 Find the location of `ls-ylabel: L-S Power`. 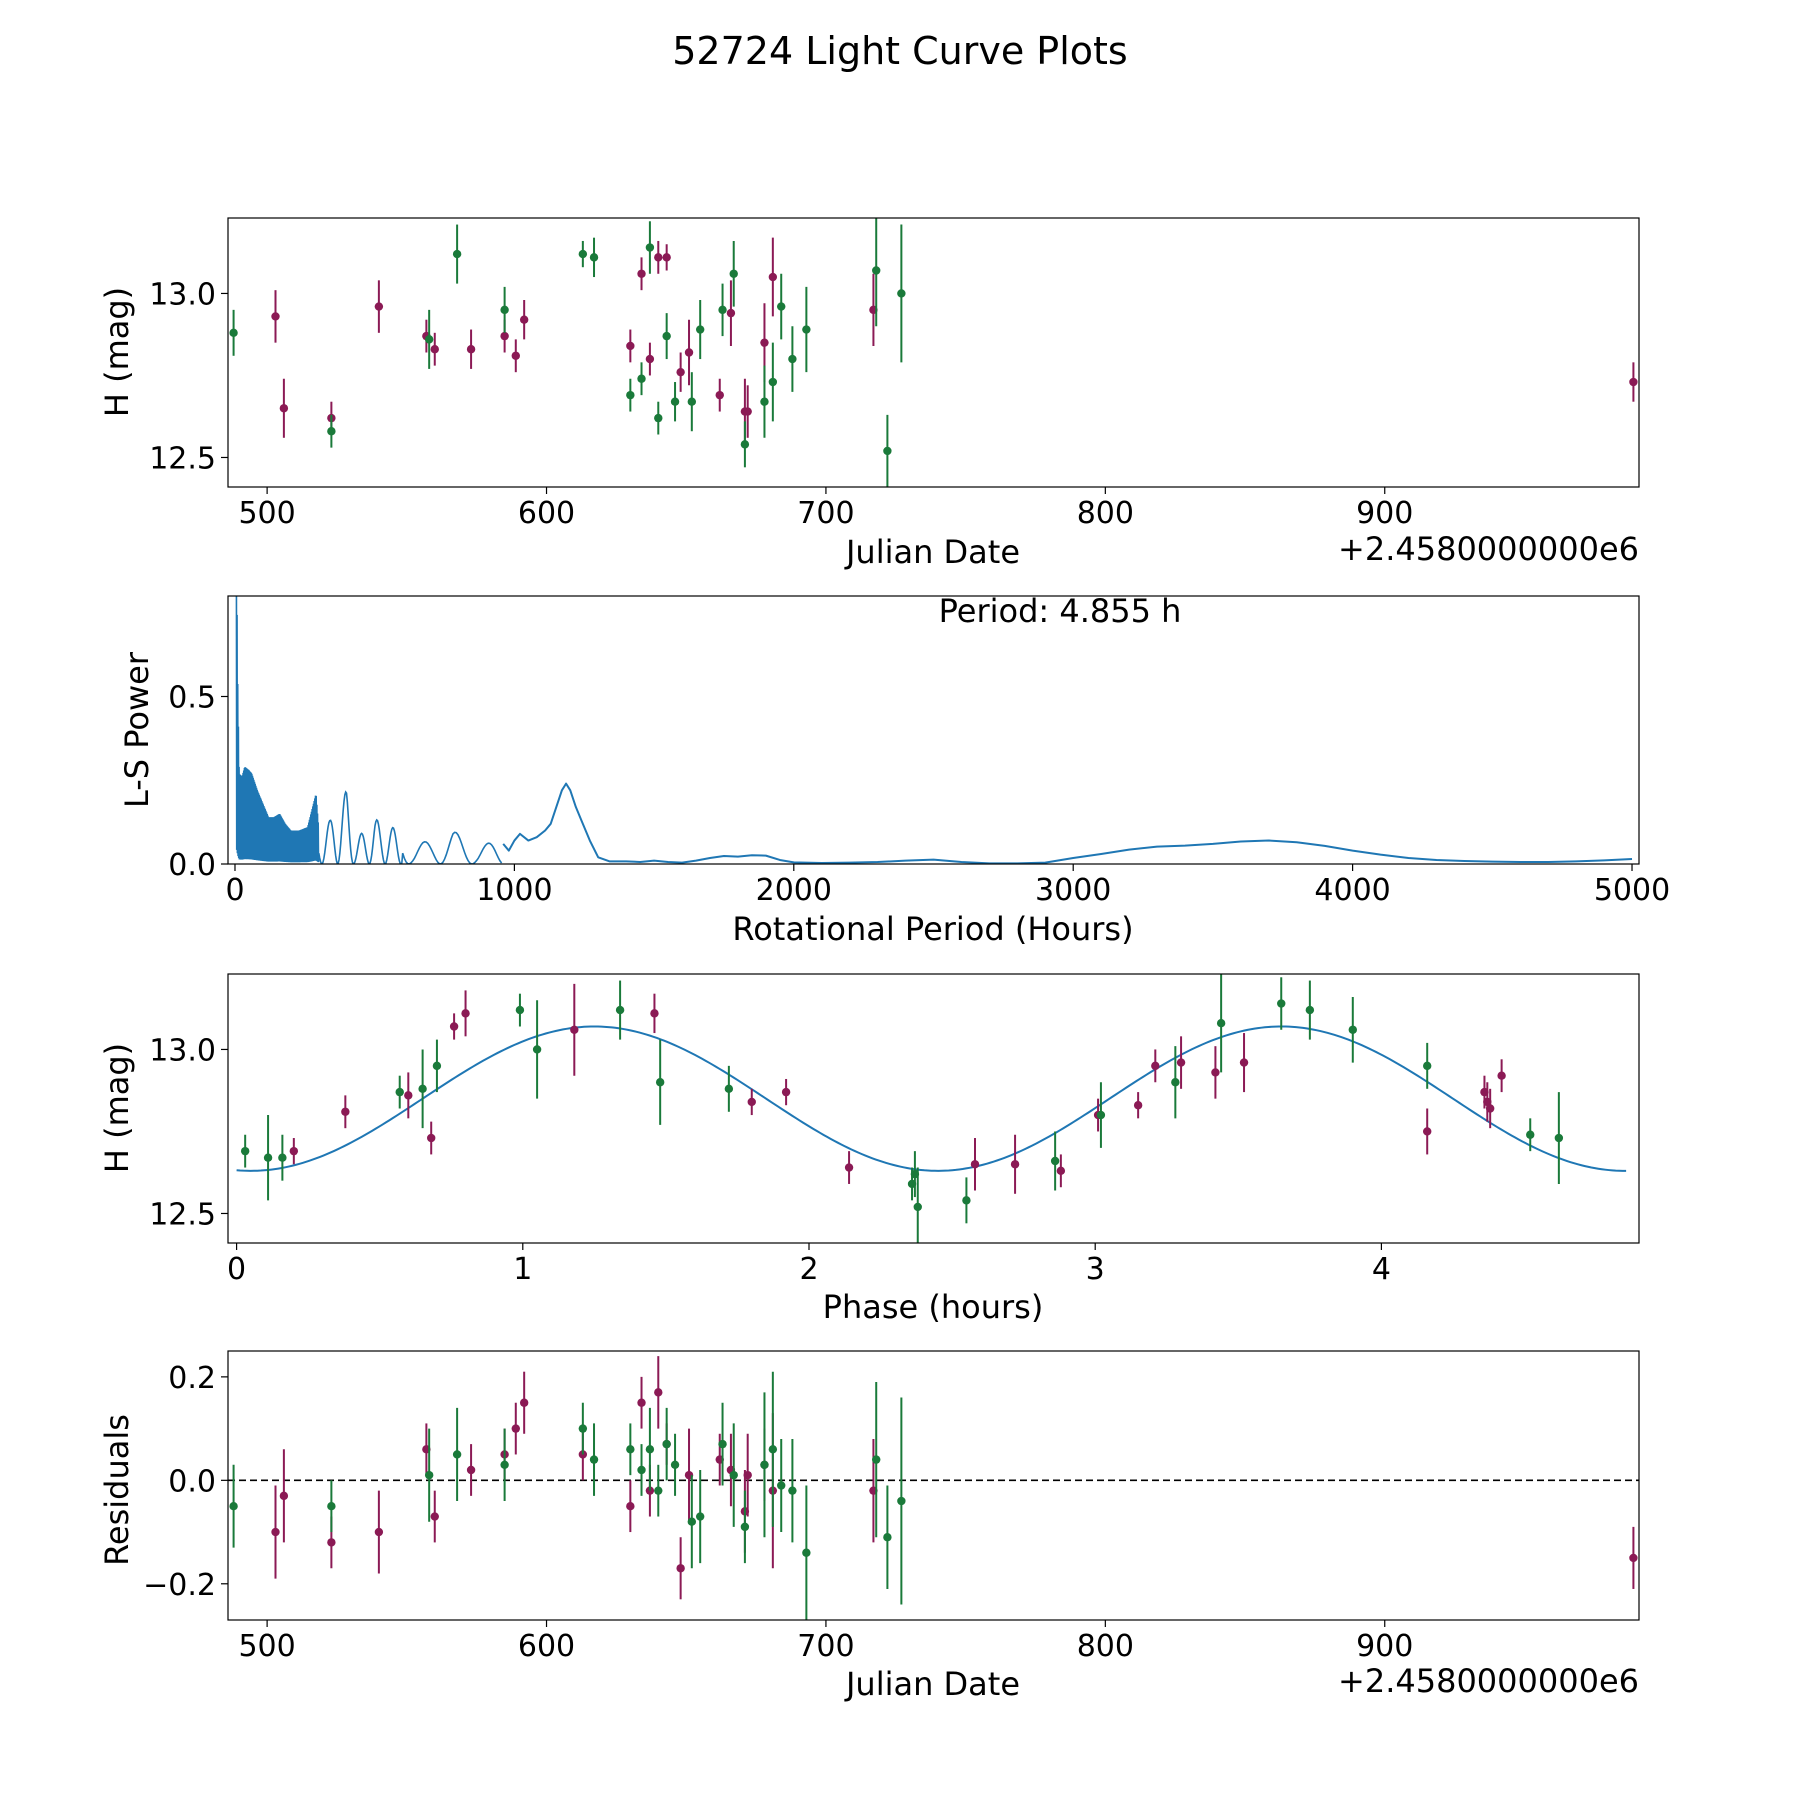

ls-ylabel: L-S Power is located at coordinates (137, 729).